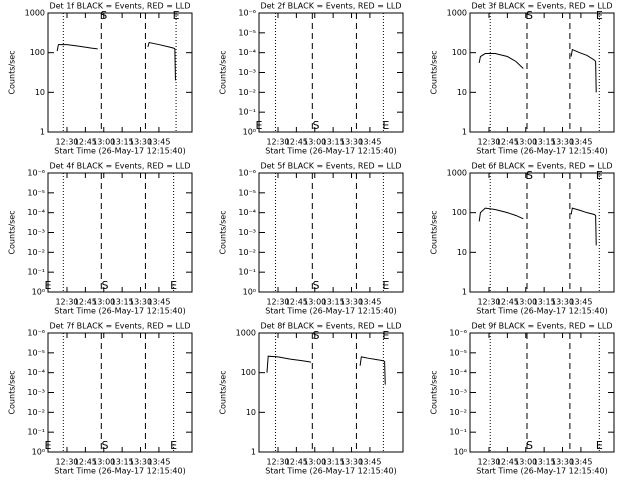 The height and width of the screenshot is (480, 640). Describe the element at coordinates (330, 6) in the screenshot. I see `chart-title: Det 2f BLACK = Events, RED = LLD` at that location.